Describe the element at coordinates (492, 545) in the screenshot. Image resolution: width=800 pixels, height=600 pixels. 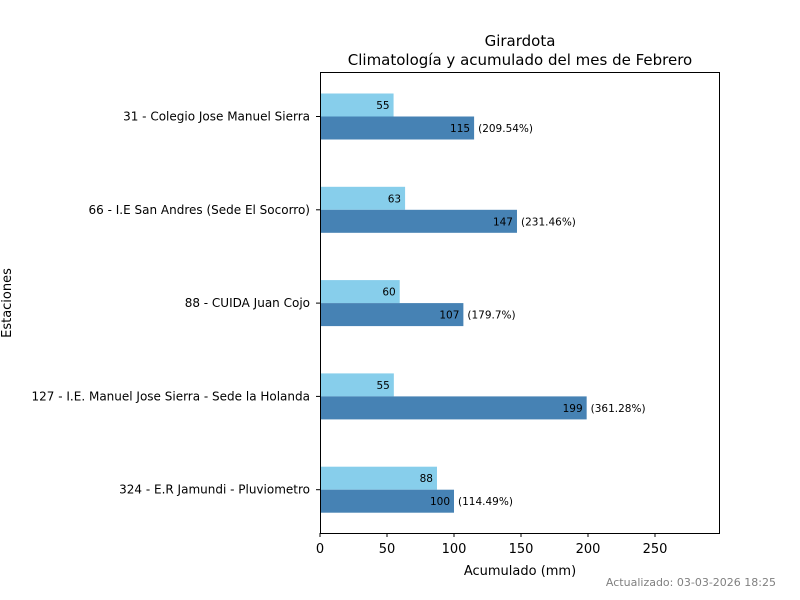
I see `x-axis: 0 50 100 150 200 250` at that location.